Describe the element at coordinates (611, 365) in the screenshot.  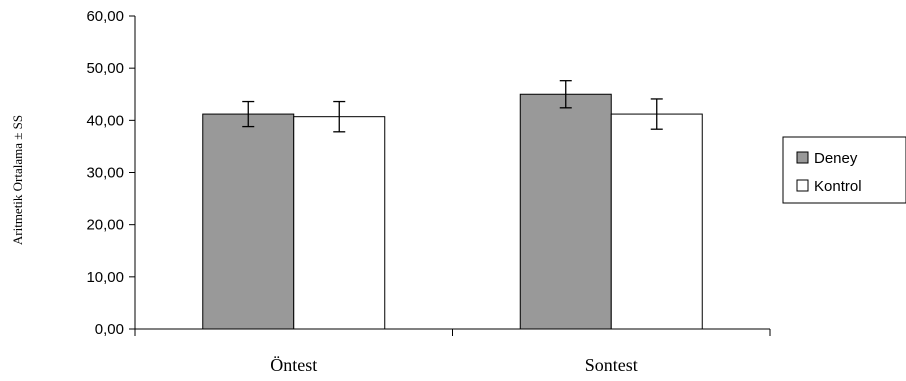
I see `x-tick-label: Sontest` at that location.